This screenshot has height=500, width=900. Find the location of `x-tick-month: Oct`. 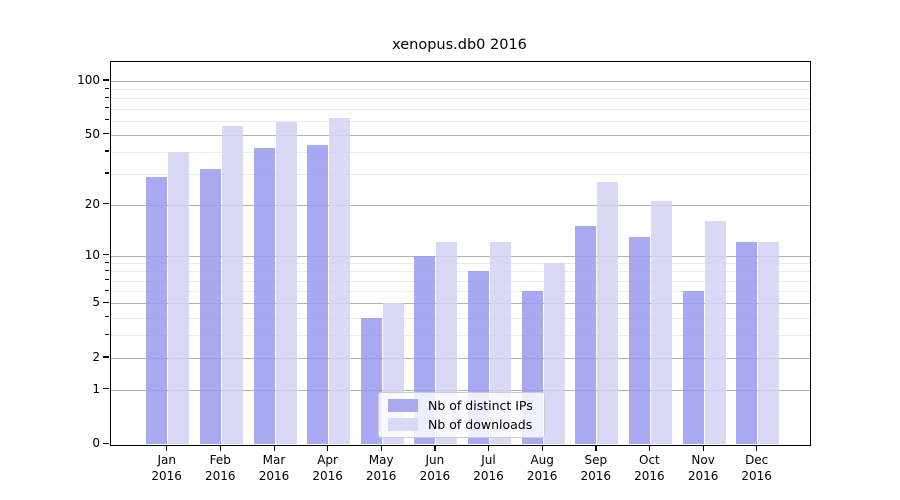

x-tick-month: Oct is located at coordinates (649, 460).